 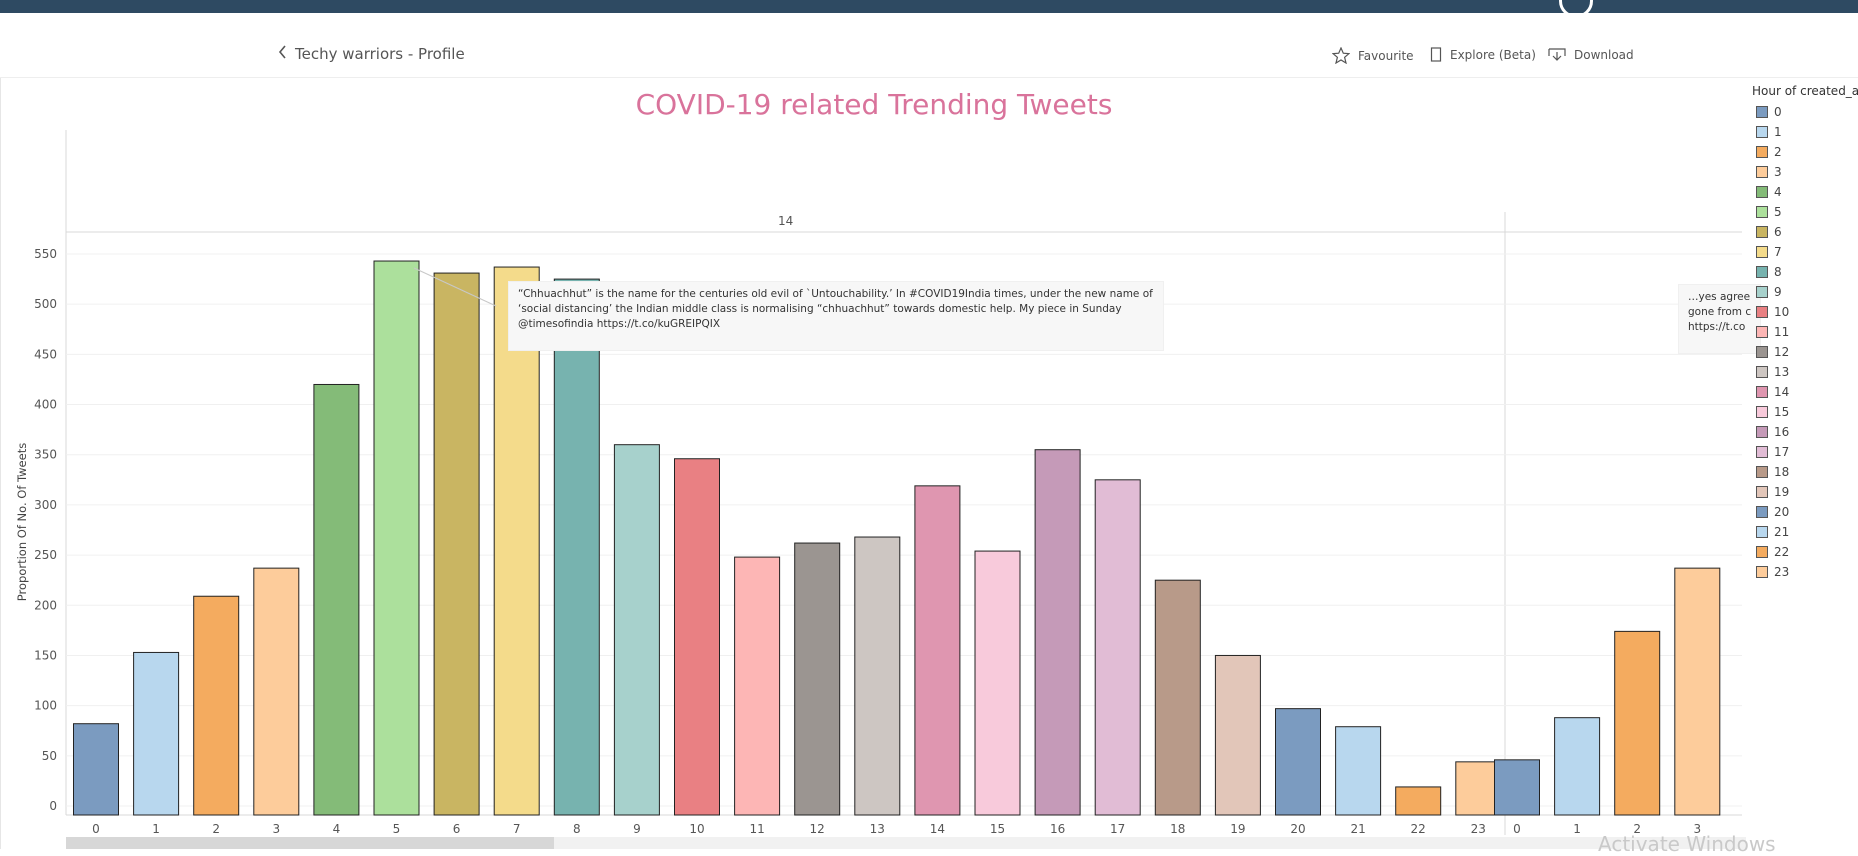 What do you see at coordinates (1386, 55) in the screenshot?
I see `favourite-label: Favourite` at bounding box center [1386, 55].